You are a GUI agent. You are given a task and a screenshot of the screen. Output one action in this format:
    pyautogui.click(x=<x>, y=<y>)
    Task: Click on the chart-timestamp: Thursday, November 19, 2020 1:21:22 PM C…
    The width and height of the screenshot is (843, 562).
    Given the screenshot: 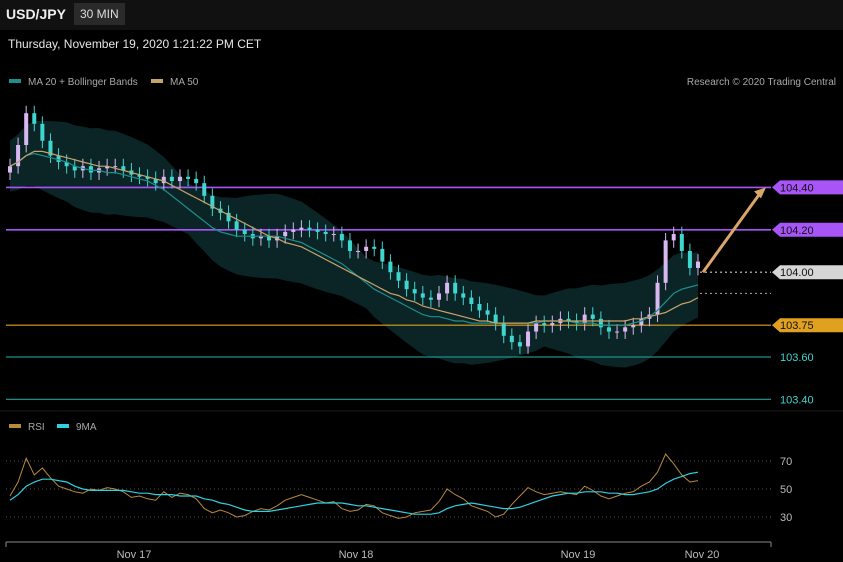 What is the action you would take?
    pyautogui.click(x=135, y=44)
    